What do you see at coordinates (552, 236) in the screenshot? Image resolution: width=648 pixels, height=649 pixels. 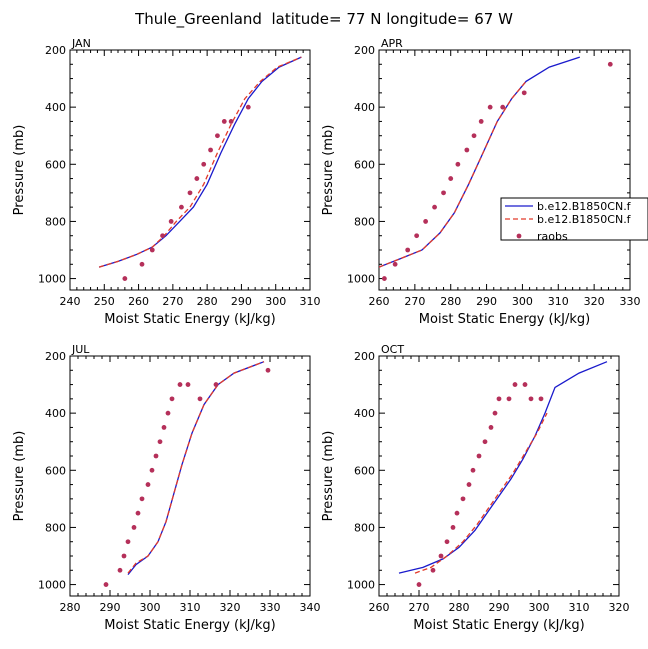 I see `legend-label: raobs` at bounding box center [552, 236].